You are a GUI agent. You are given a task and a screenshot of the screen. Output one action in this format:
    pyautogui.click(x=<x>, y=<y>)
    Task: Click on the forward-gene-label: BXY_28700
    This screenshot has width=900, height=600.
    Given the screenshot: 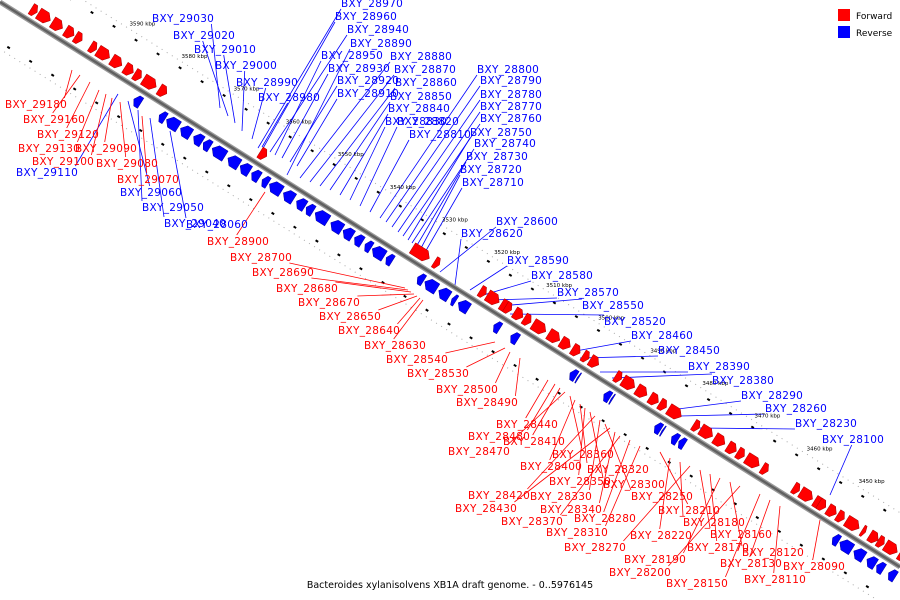 What is the action you would take?
    pyautogui.click(x=261, y=258)
    